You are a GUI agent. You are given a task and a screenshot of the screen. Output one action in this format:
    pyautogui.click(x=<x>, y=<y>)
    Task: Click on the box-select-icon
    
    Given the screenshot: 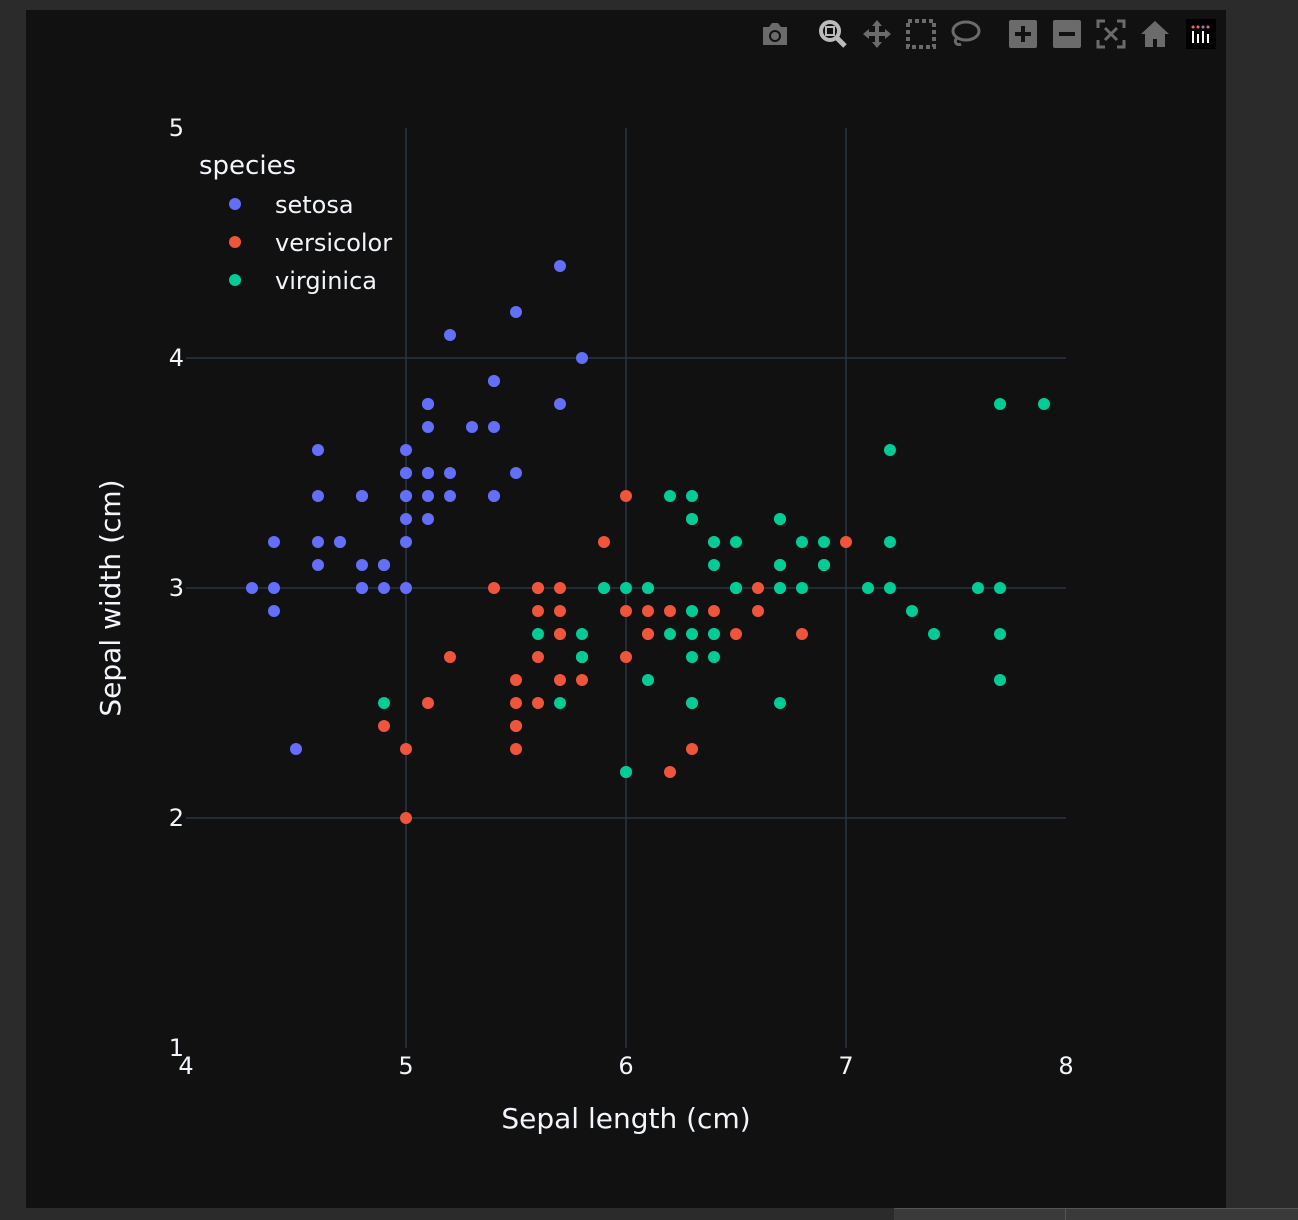 What is the action you would take?
    pyautogui.click(x=921, y=34)
    